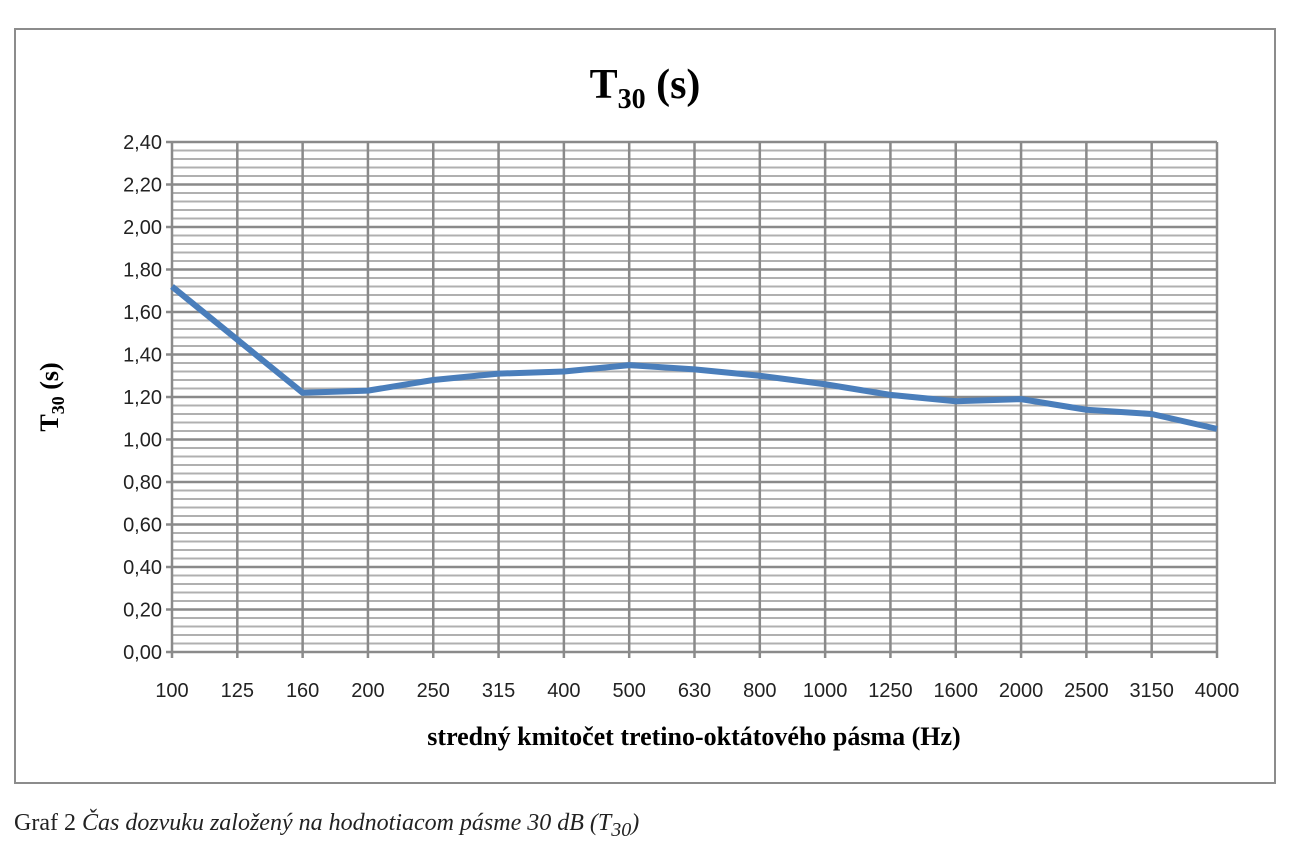 The width and height of the screenshot is (1301, 853). Describe the element at coordinates (563, 691) in the screenshot. I see `x-tick-label: 400` at that location.